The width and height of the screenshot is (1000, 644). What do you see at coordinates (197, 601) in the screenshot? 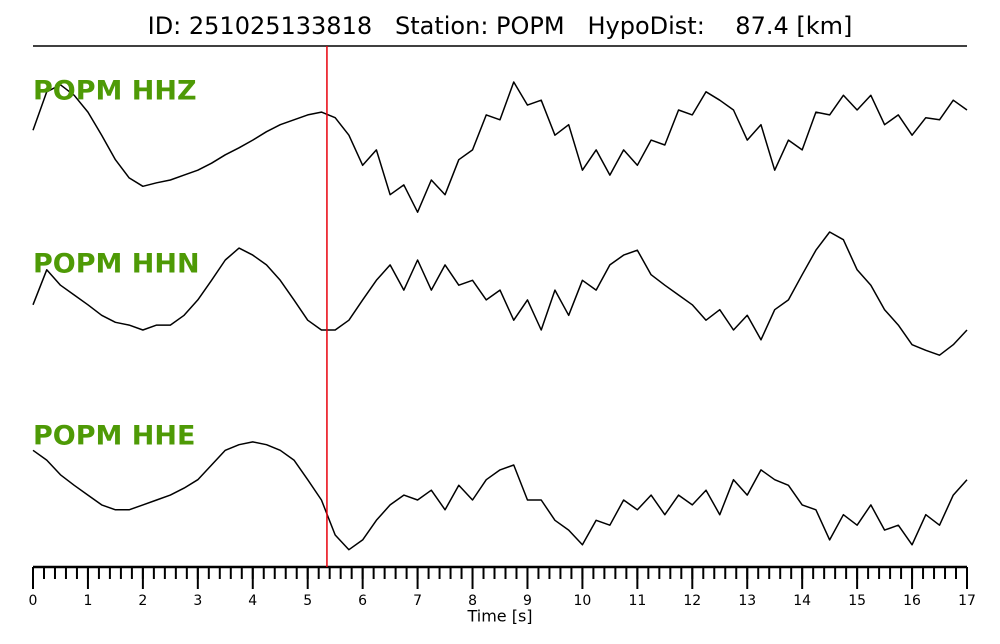
I see `x-tick-label: 3` at bounding box center [197, 601].